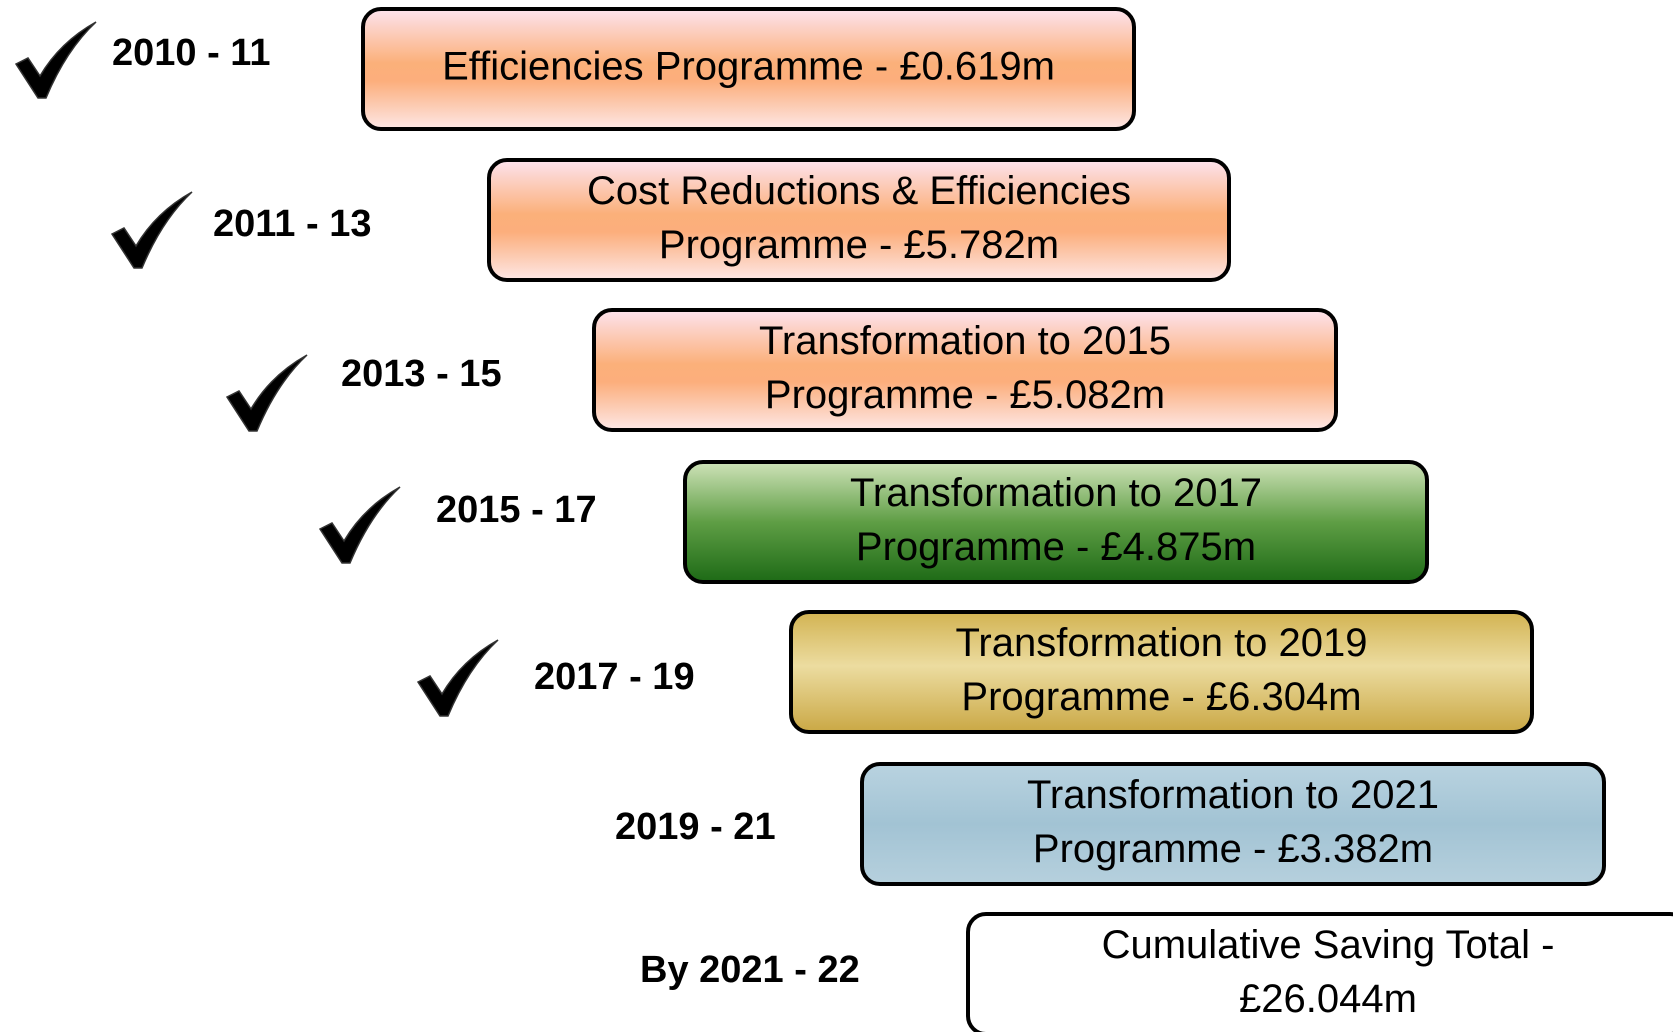  Describe the element at coordinates (614, 677) in the screenshot. I see `period-label: 2017 - 19` at that location.